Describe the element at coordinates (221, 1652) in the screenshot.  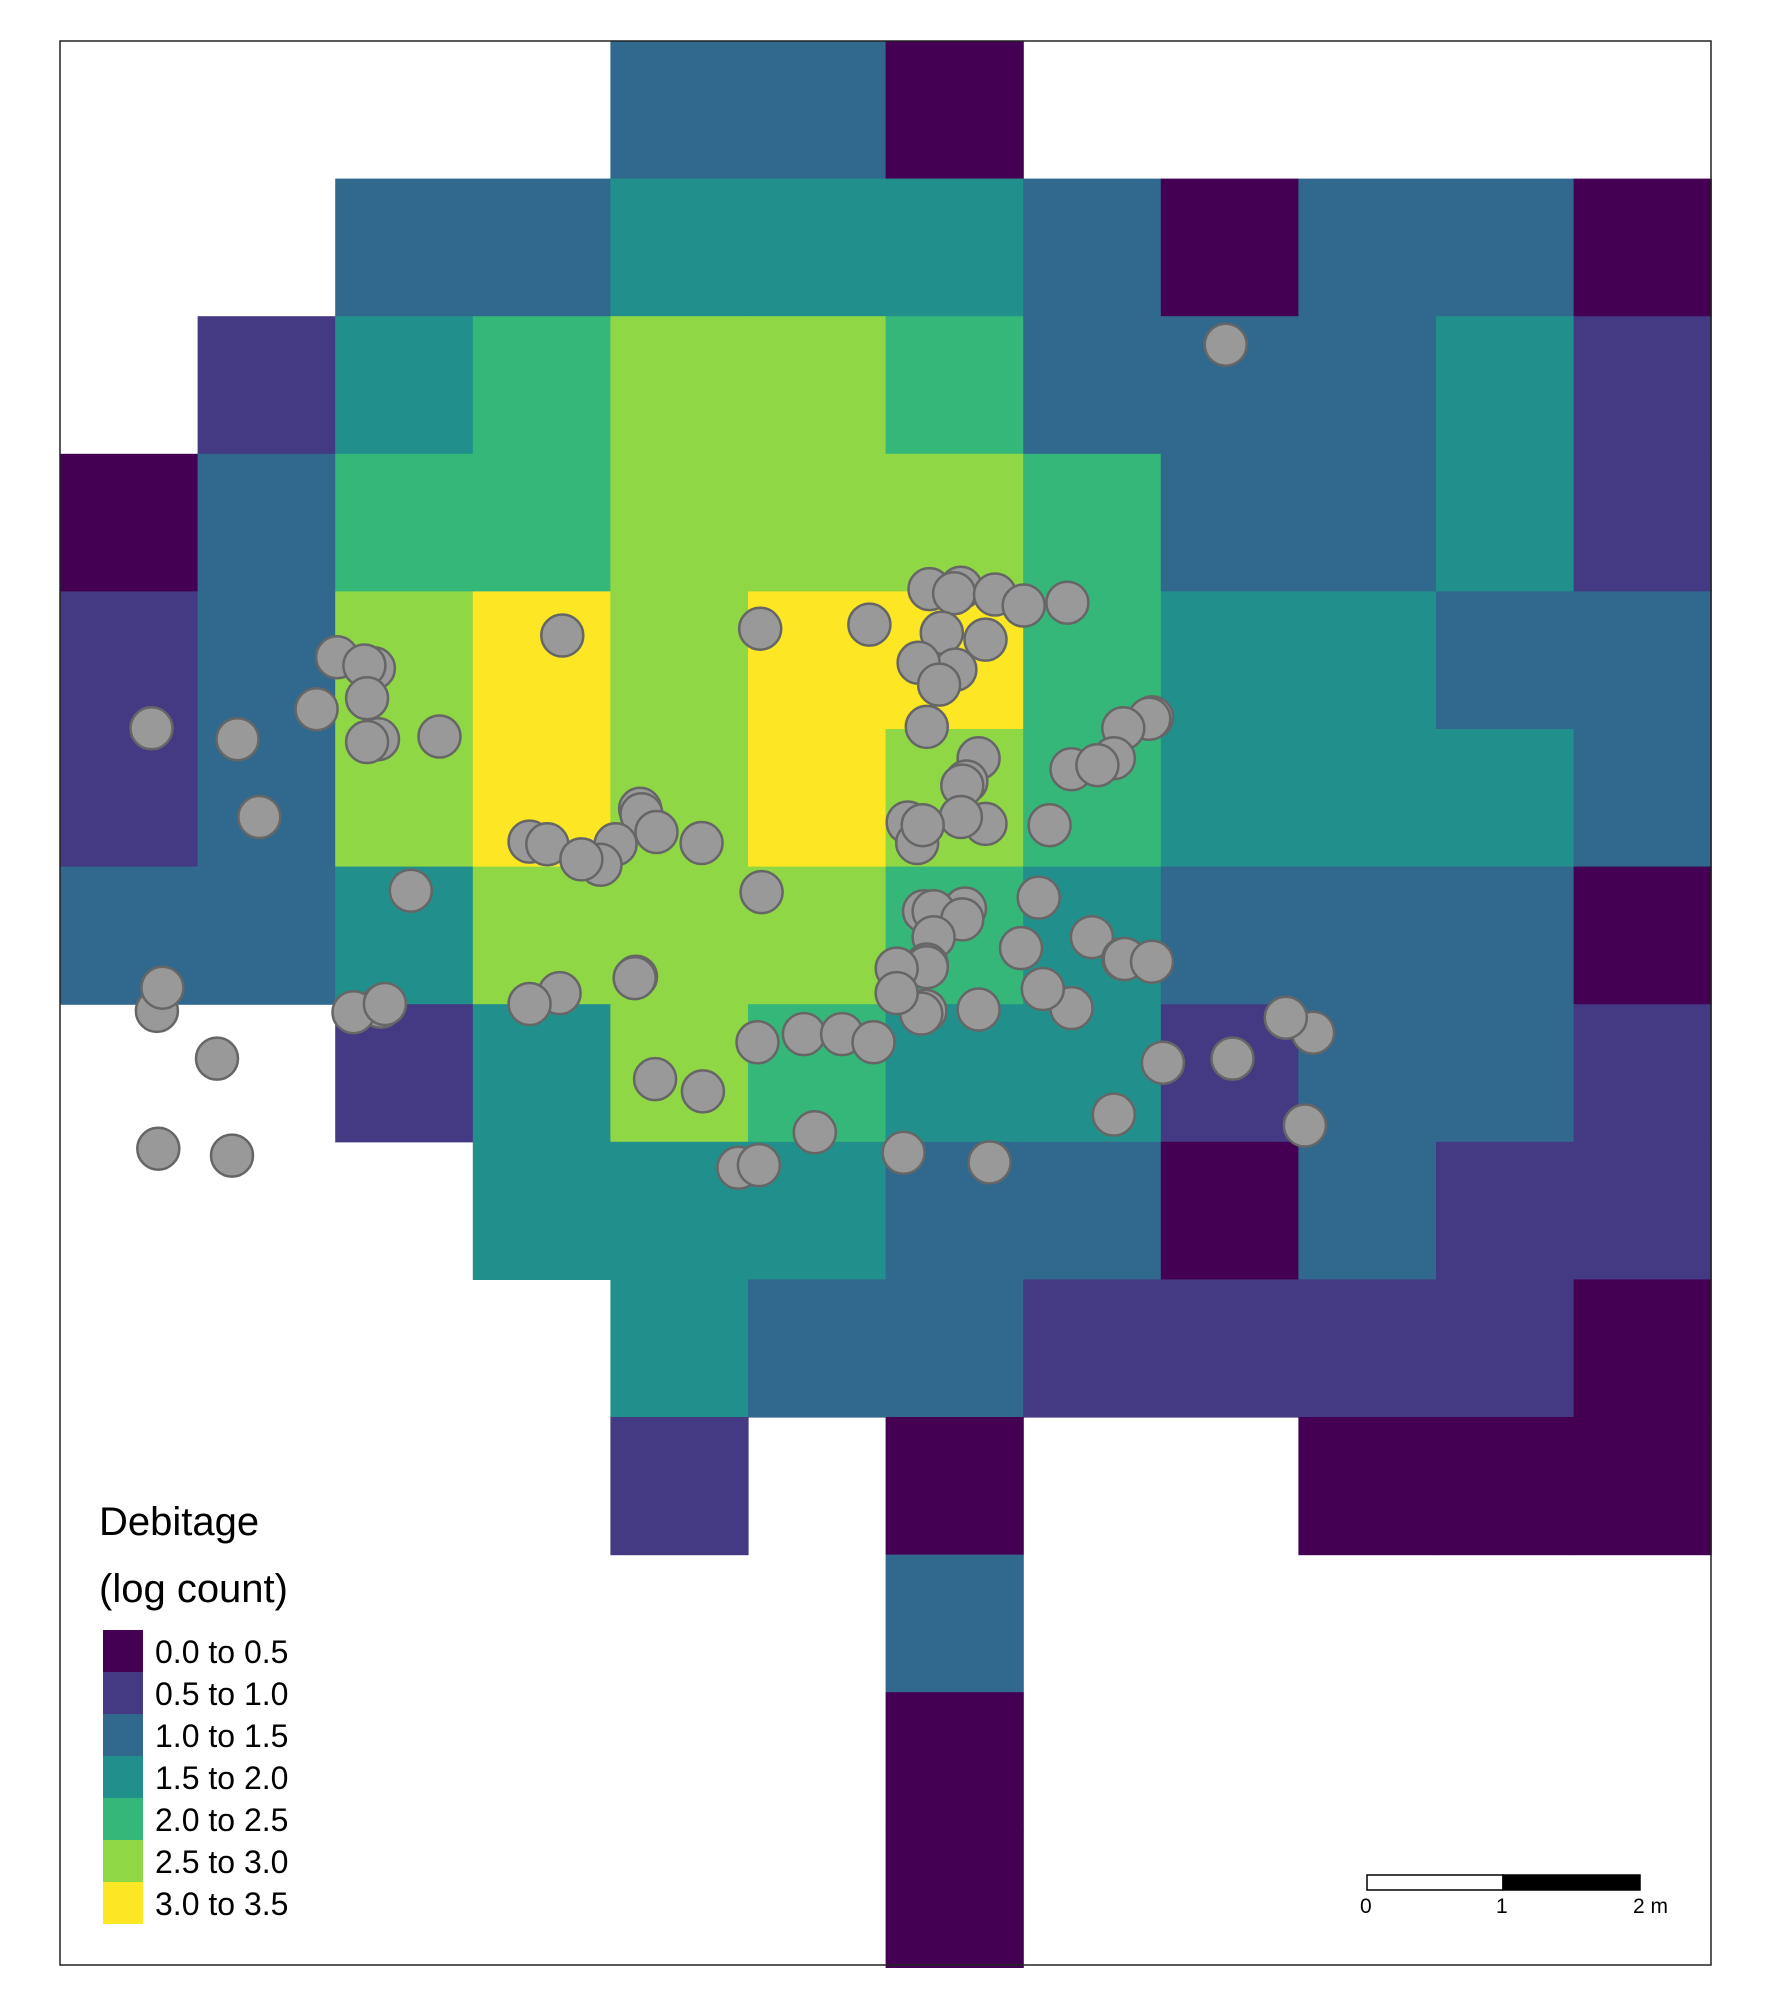
I see `legend-label: 0.0 to 0.5` at that location.